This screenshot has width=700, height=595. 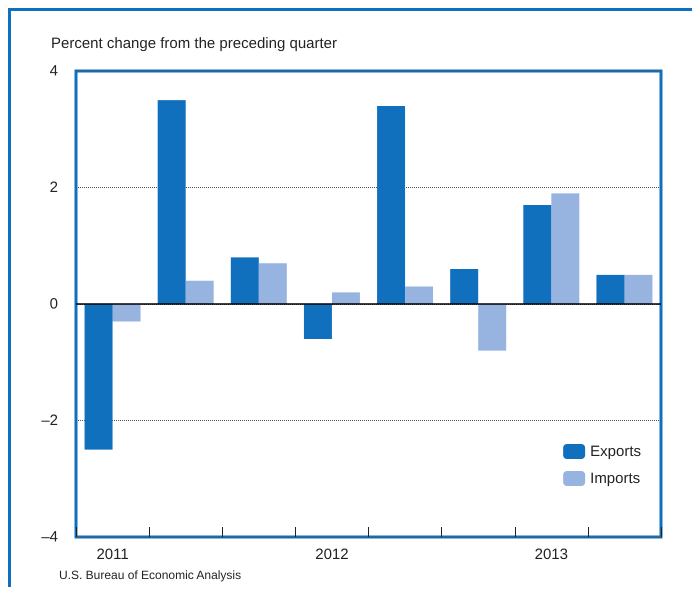 What do you see at coordinates (616, 451) in the screenshot?
I see `legend-label: Exports` at bounding box center [616, 451].